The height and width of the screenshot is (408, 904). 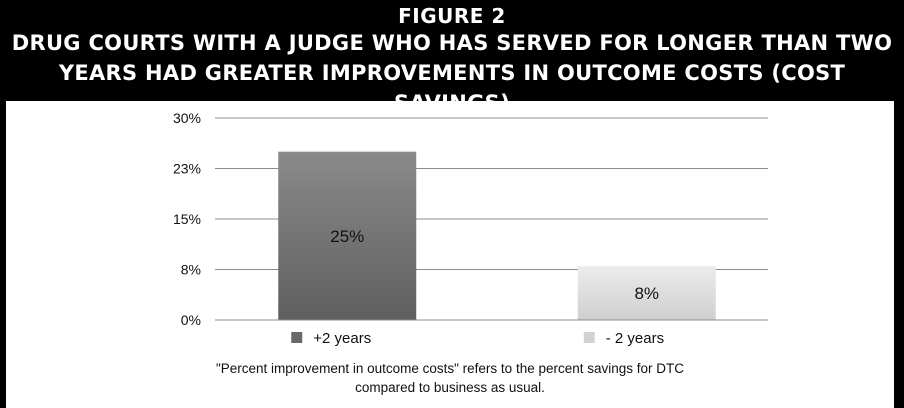 I want to click on bar-data-label: 25%, so click(x=347, y=236).